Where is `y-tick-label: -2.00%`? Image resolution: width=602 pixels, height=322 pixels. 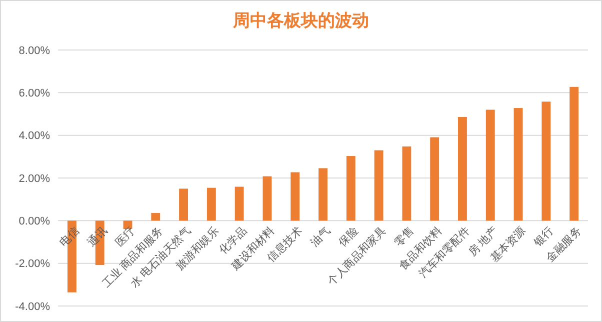
y-tick-label: -2.00% is located at coordinates (32, 264).